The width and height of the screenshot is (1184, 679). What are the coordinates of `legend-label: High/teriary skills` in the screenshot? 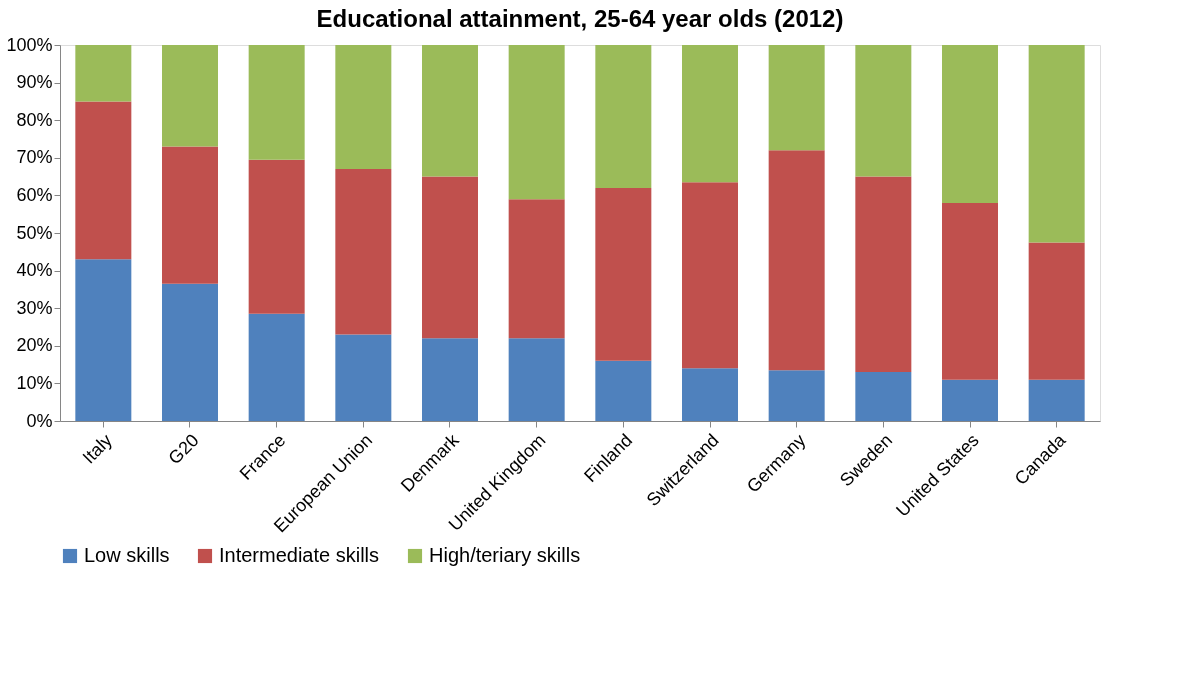 It's located at (505, 555).